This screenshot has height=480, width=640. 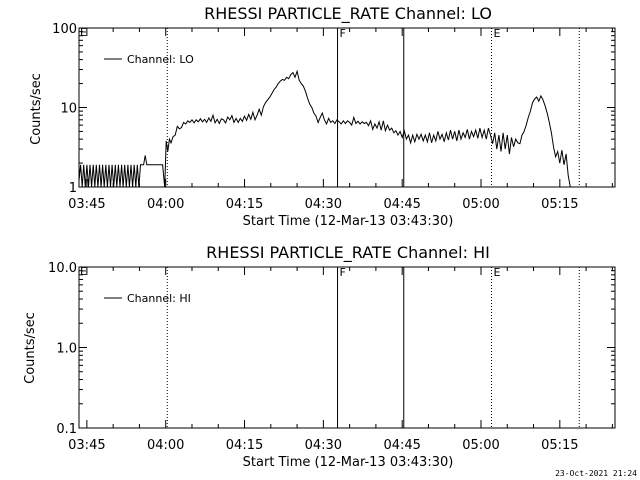 What do you see at coordinates (165, 204) in the screenshot?
I see `x-tick-label-lo: 04:00` at bounding box center [165, 204].